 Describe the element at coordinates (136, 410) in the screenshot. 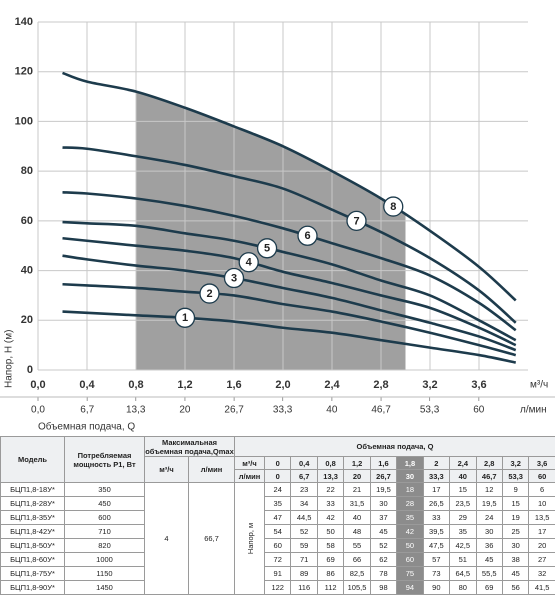

I see `x2-tick-label: 13,3` at that location.